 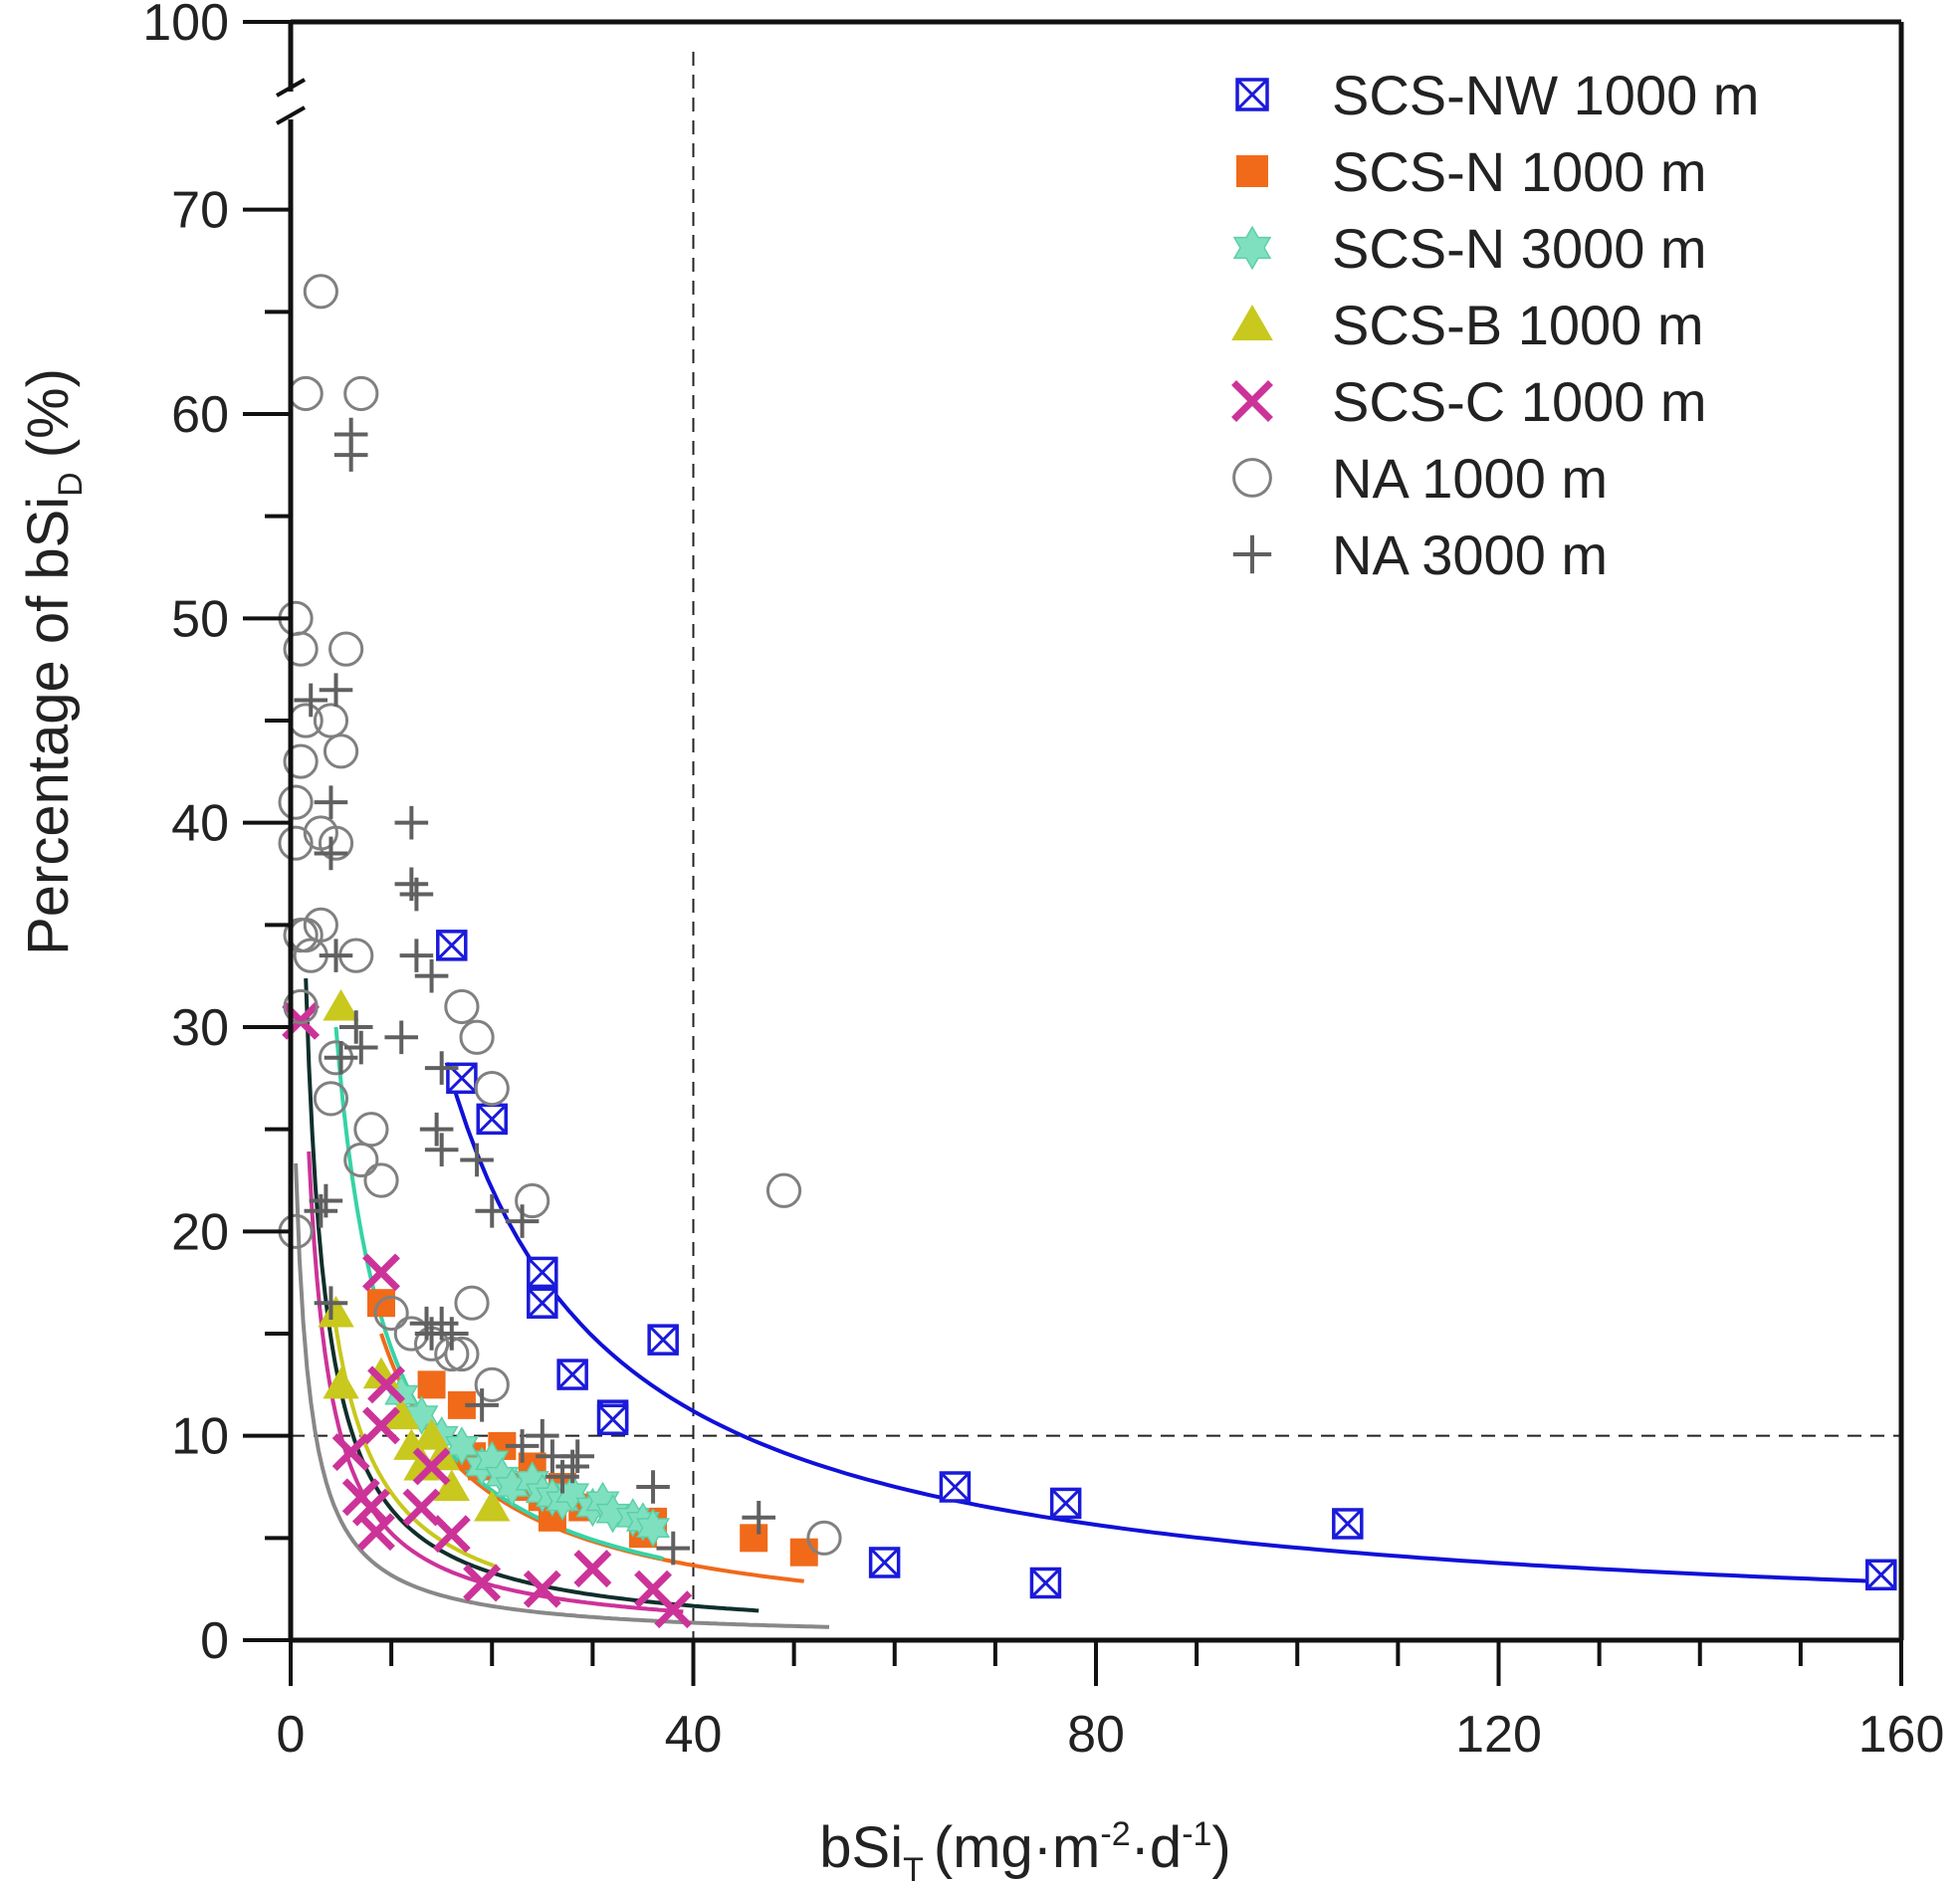 What do you see at coordinates (1470, 478) in the screenshot?
I see `legend-label: NA 1000 m` at bounding box center [1470, 478].